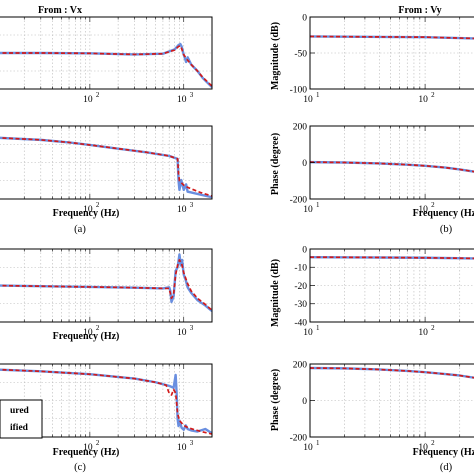 This screenshot has width=474, height=474. I want to click on legend-entry: ured, so click(20, 411).